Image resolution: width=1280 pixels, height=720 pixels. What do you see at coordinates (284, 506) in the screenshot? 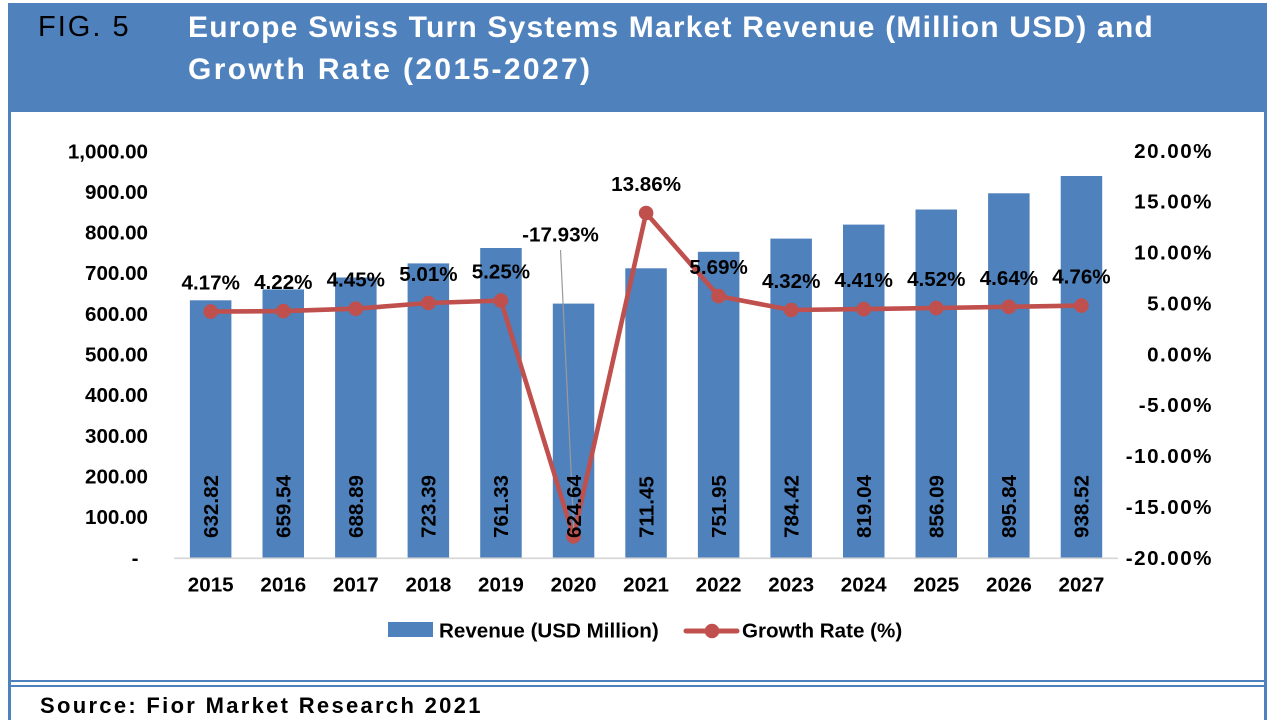
I see `svg-text: 659.54` at bounding box center [284, 506].